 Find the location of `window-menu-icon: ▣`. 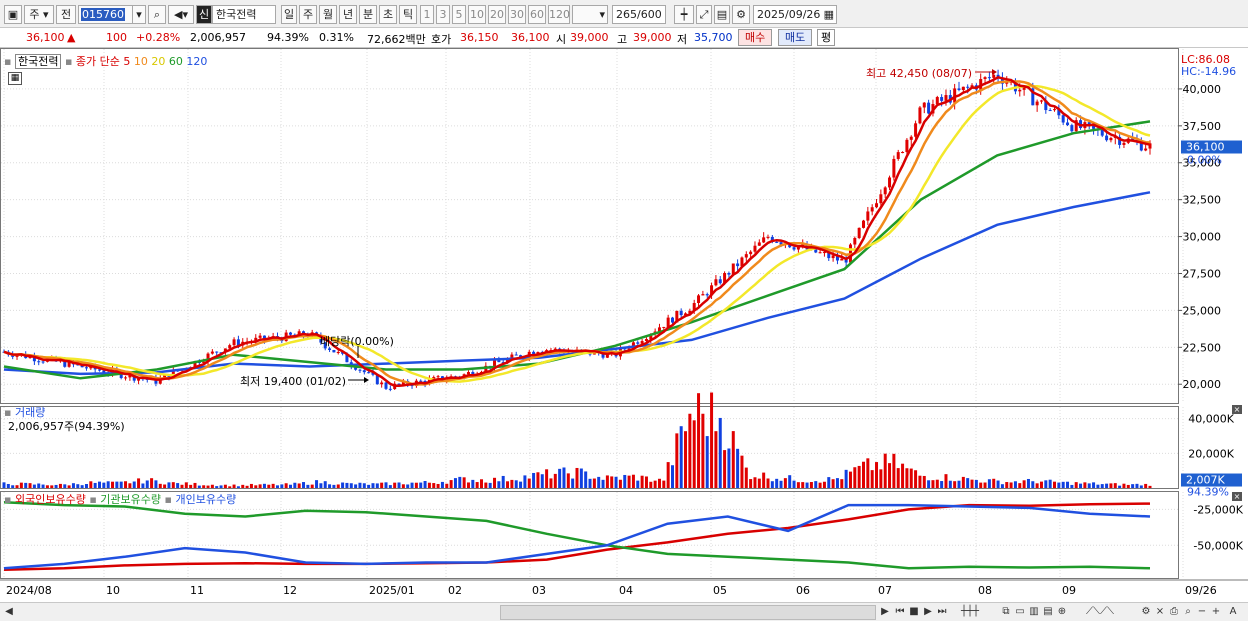

window-menu-icon: ▣ is located at coordinates (13, 14).